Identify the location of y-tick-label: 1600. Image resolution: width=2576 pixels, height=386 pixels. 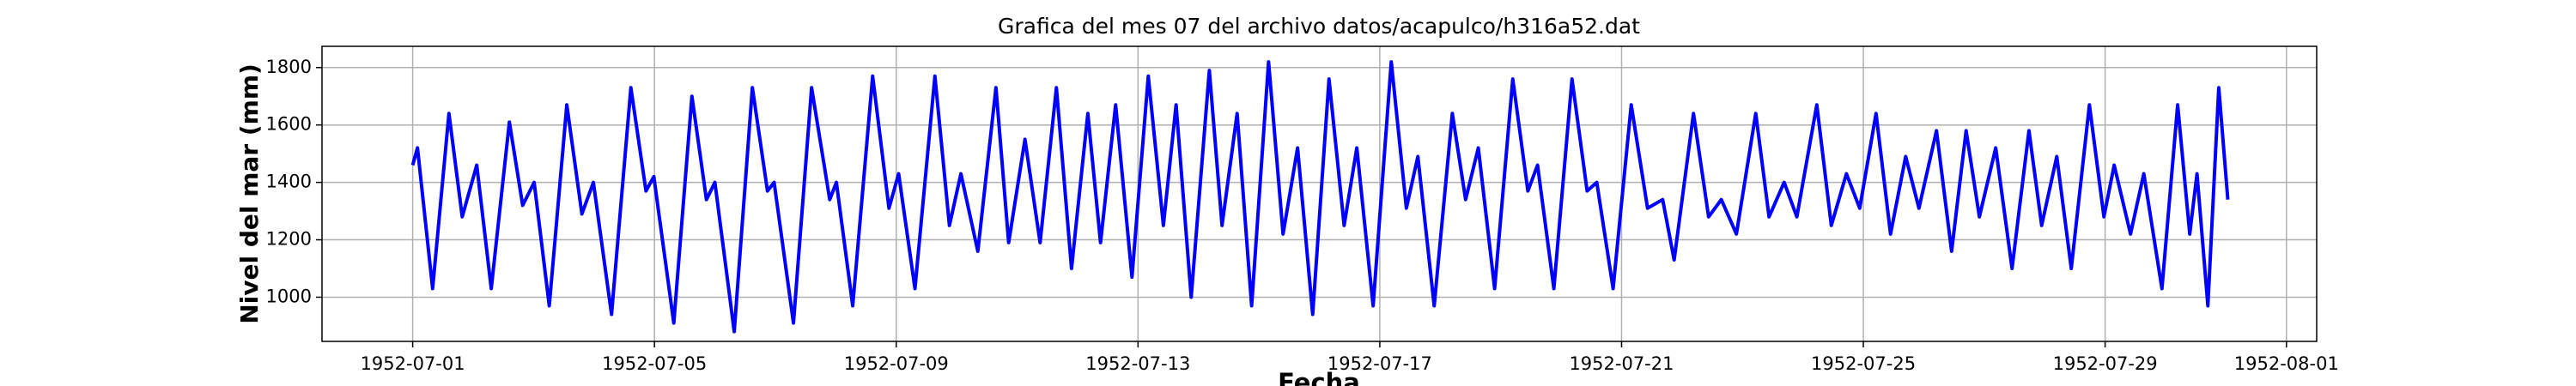
(289, 124).